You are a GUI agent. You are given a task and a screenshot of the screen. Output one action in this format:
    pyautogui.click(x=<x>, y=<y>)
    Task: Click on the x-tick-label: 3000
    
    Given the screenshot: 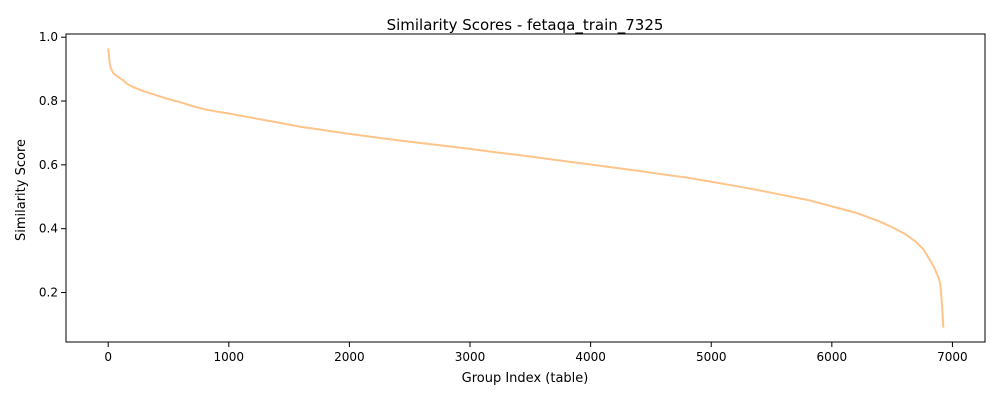 What is the action you would take?
    pyautogui.click(x=470, y=357)
    